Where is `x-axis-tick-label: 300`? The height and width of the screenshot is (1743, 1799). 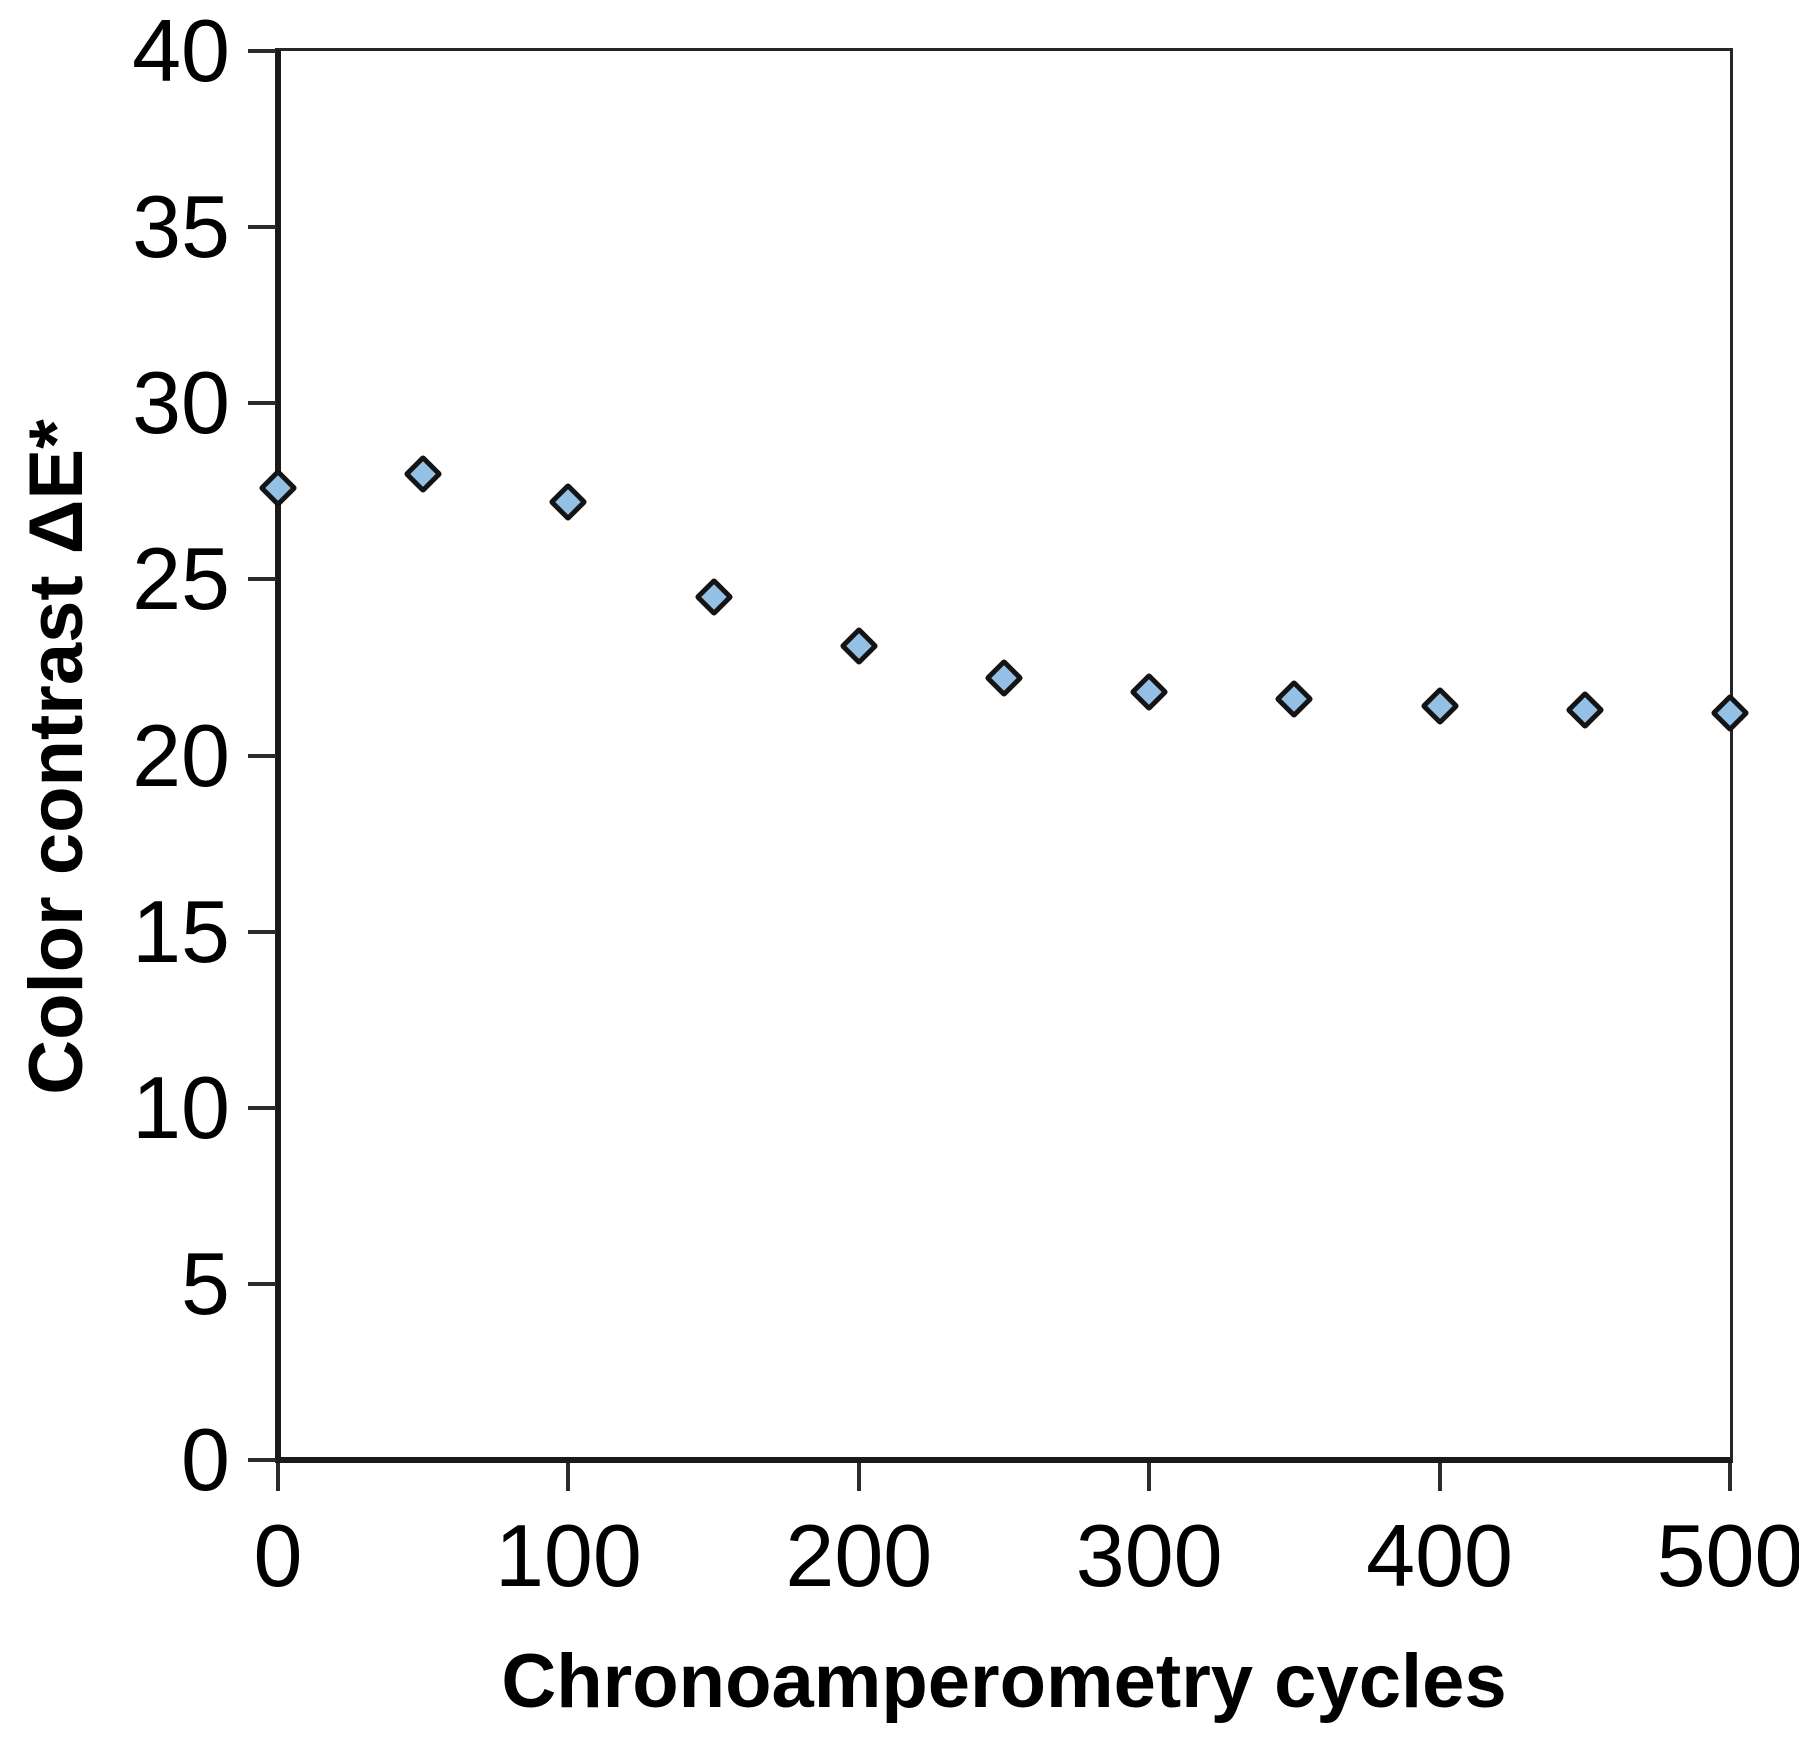 x-axis-tick-label: 300 is located at coordinates (1149, 1555).